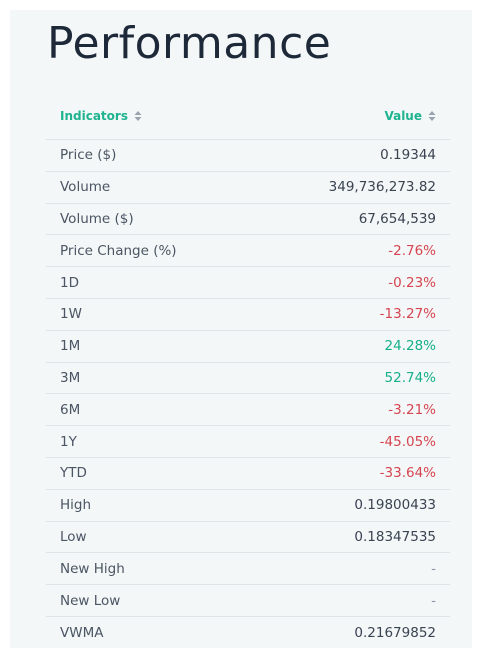 Image resolution: width=482 pixels, height=658 pixels. What do you see at coordinates (69, 282) in the screenshot?
I see `indicator-label: 1D` at bounding box center [69, 282].